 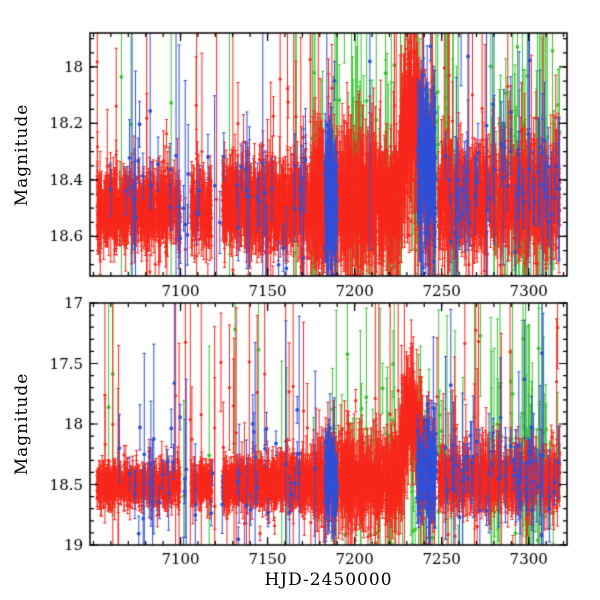 I want to click on bottom-panel-y-axis-label: Magnitude, so click(x=22, y=424).